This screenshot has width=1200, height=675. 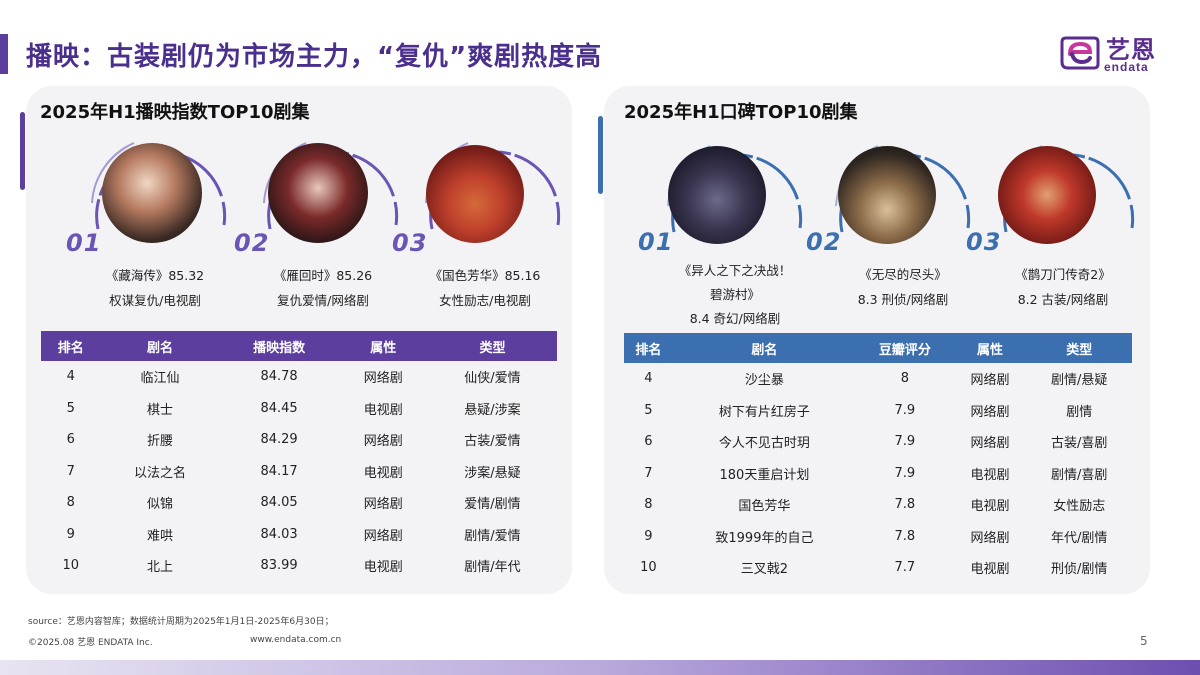 I want to click on cell-title: 棋士, so click(x=160, y=410).